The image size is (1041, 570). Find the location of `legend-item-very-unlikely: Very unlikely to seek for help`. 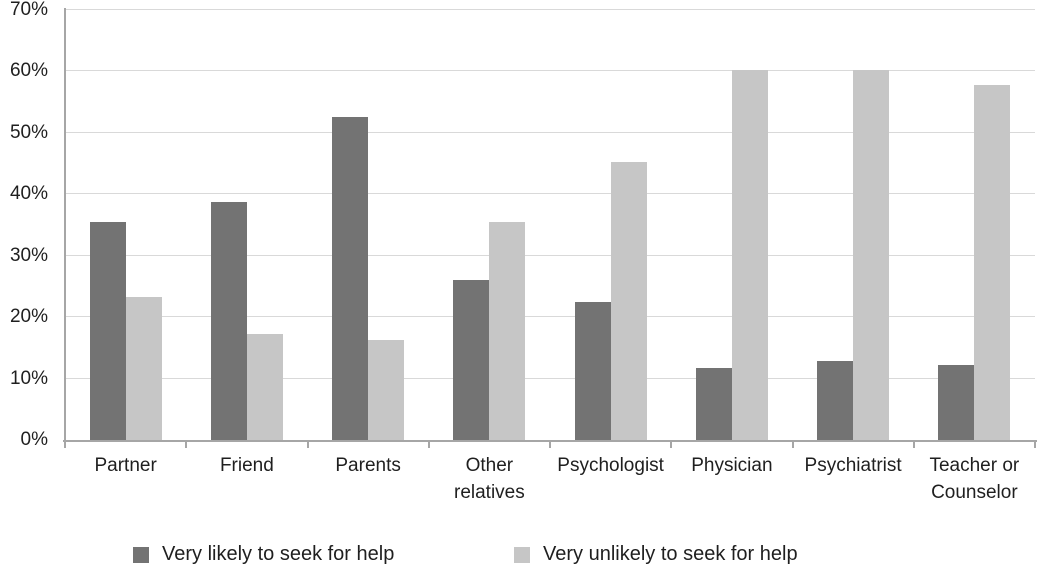

legend-item-very-unlikely: Very unlikely to seek for help is located at coordinates (656, 554).